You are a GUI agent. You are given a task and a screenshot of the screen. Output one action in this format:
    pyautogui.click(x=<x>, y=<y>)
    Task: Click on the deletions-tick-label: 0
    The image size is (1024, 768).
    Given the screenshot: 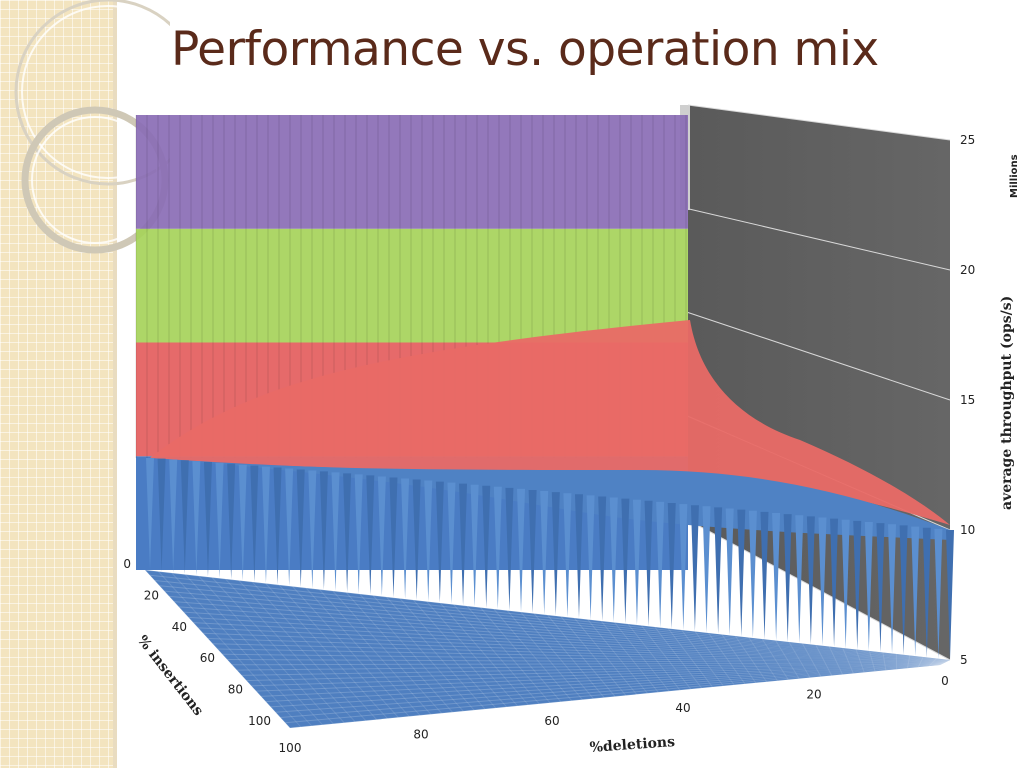 What is the action you would take?
    pyautogui.click(x=945, y=681)
    